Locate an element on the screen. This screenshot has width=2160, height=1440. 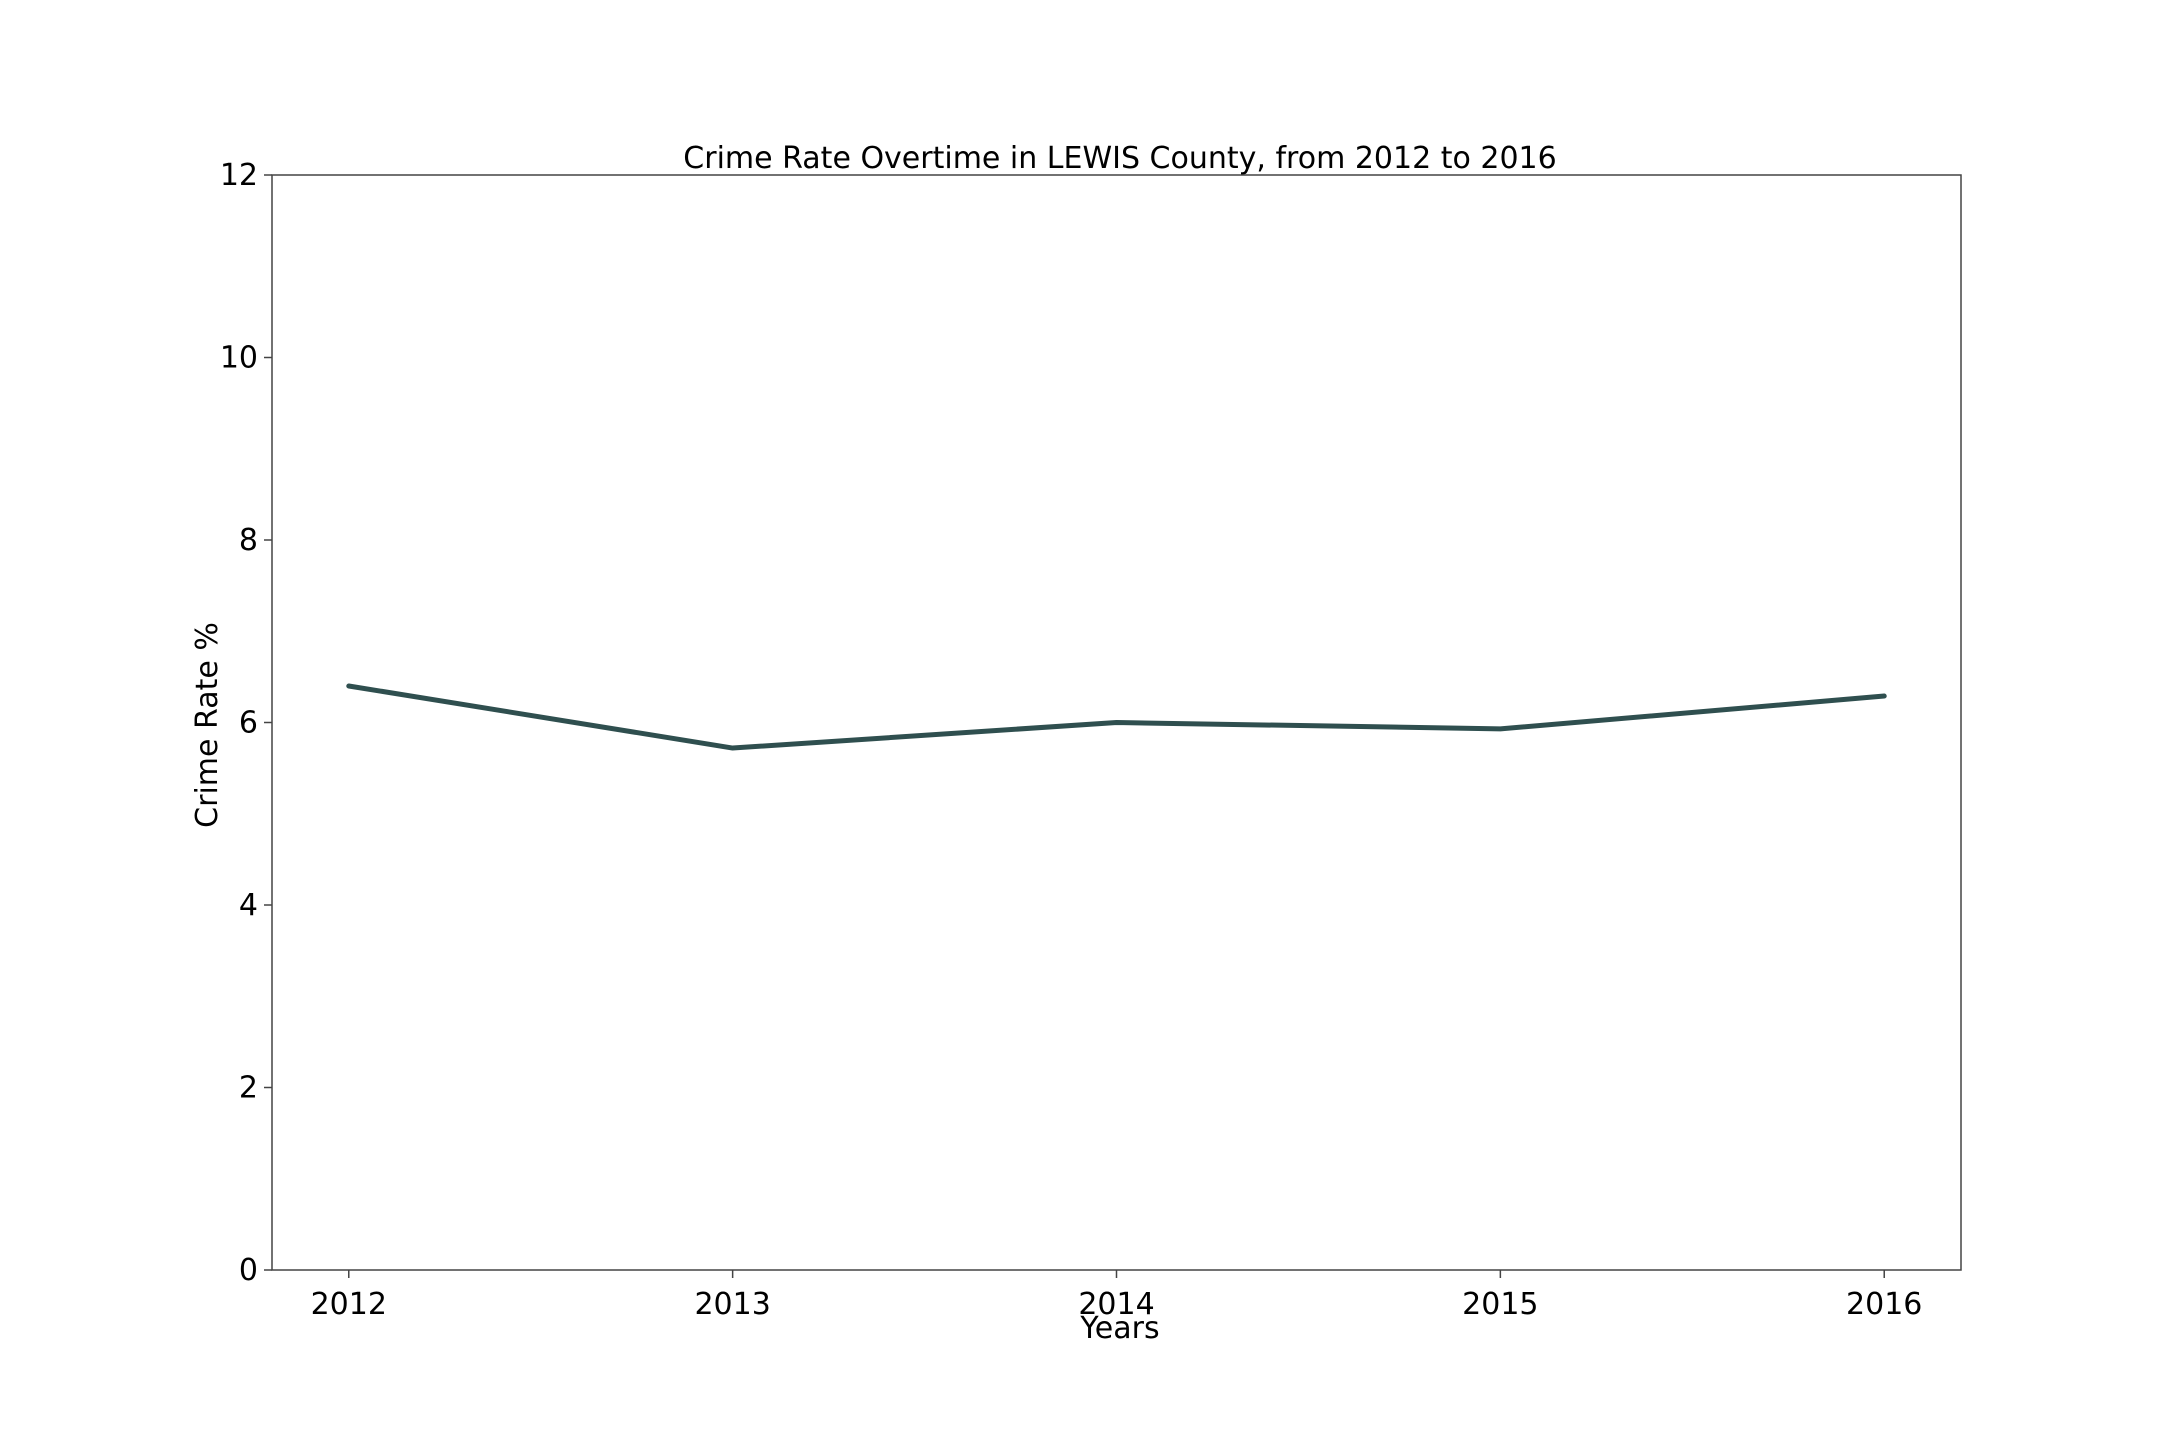
y-tick-label: 6 is located at coordinates (248, 723).